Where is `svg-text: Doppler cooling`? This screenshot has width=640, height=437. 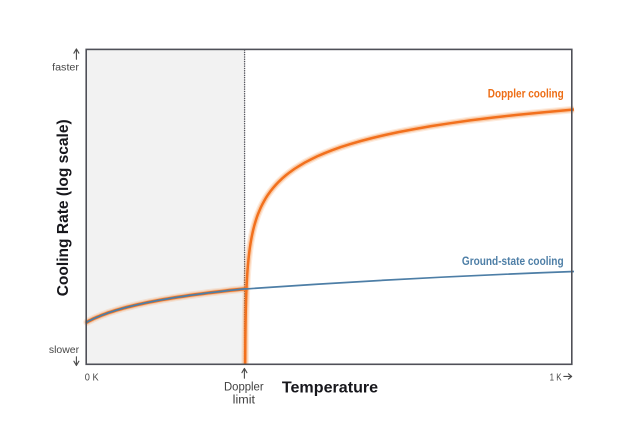
svg-text: Doppler cooling is located at coordinates (526, 93).